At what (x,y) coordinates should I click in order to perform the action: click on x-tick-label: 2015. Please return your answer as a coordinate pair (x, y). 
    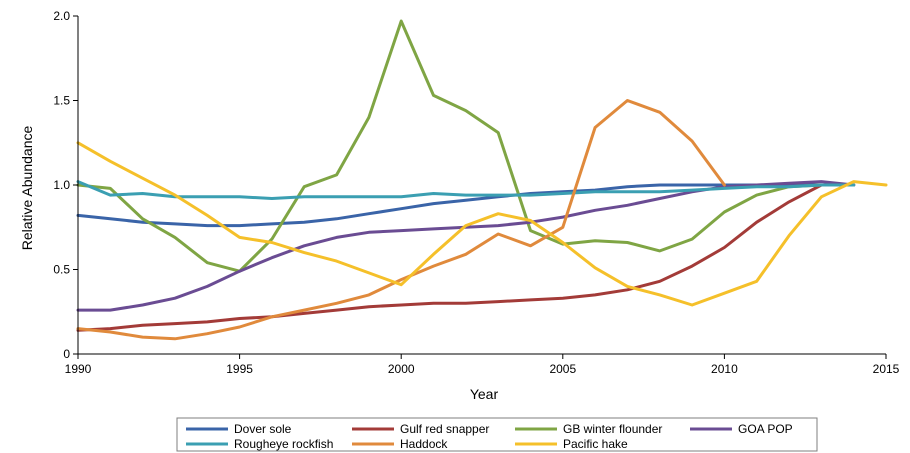
    Looking at the image, I should click on (886, 369).